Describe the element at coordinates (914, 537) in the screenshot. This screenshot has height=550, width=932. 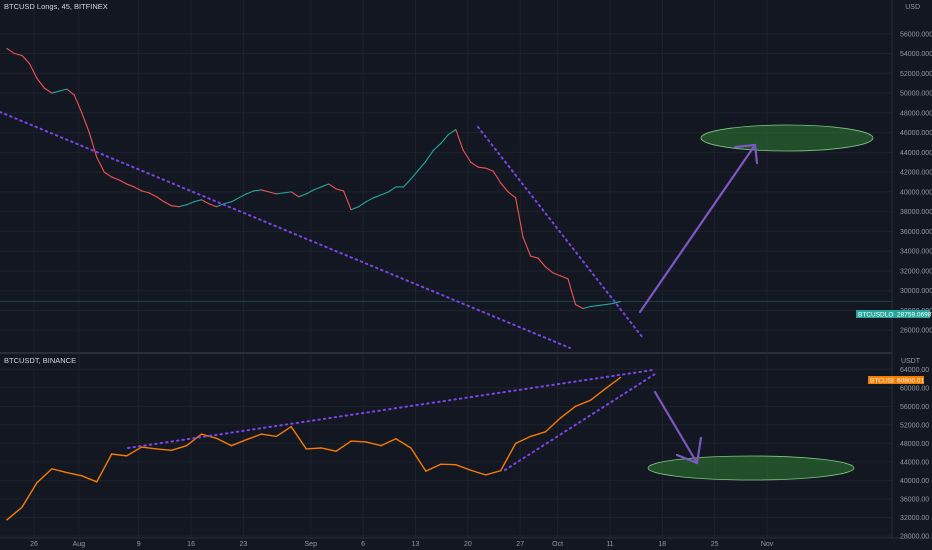
I see `lower-price-tick-label: 28000.00` at that location.